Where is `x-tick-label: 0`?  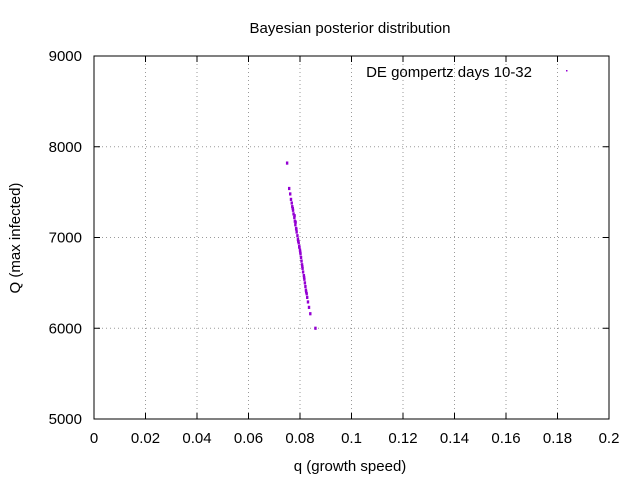
x-tick-label: 0 is located at coordinates (94, 438).